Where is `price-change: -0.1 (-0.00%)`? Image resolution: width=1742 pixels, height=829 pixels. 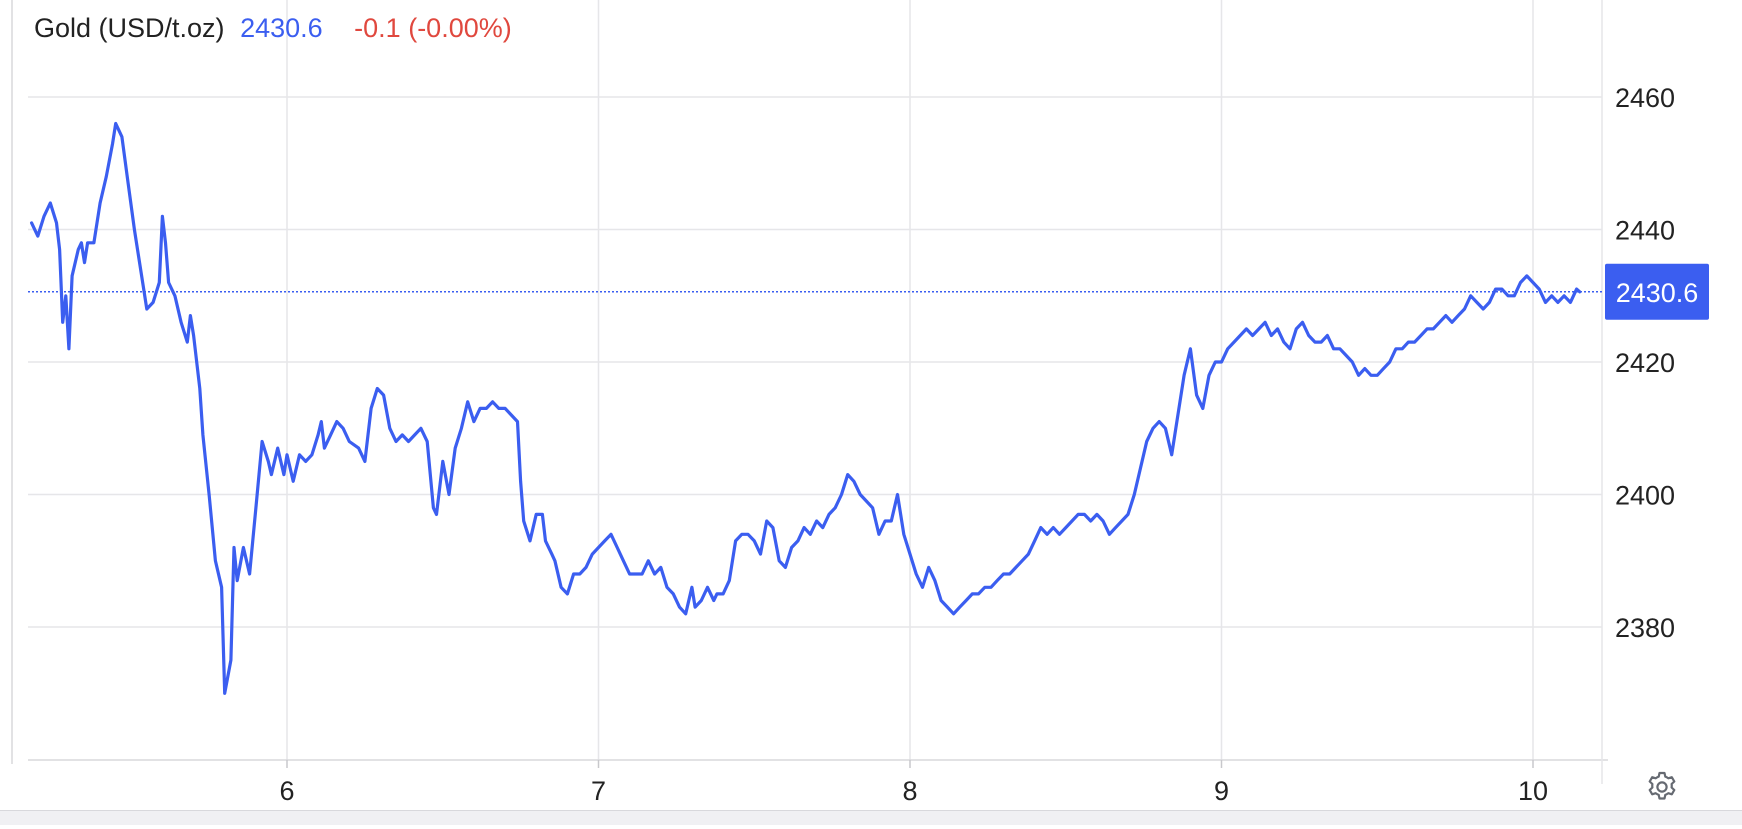 price-change: -0.1 (-0.00%) is located at coordinates (433, 28).